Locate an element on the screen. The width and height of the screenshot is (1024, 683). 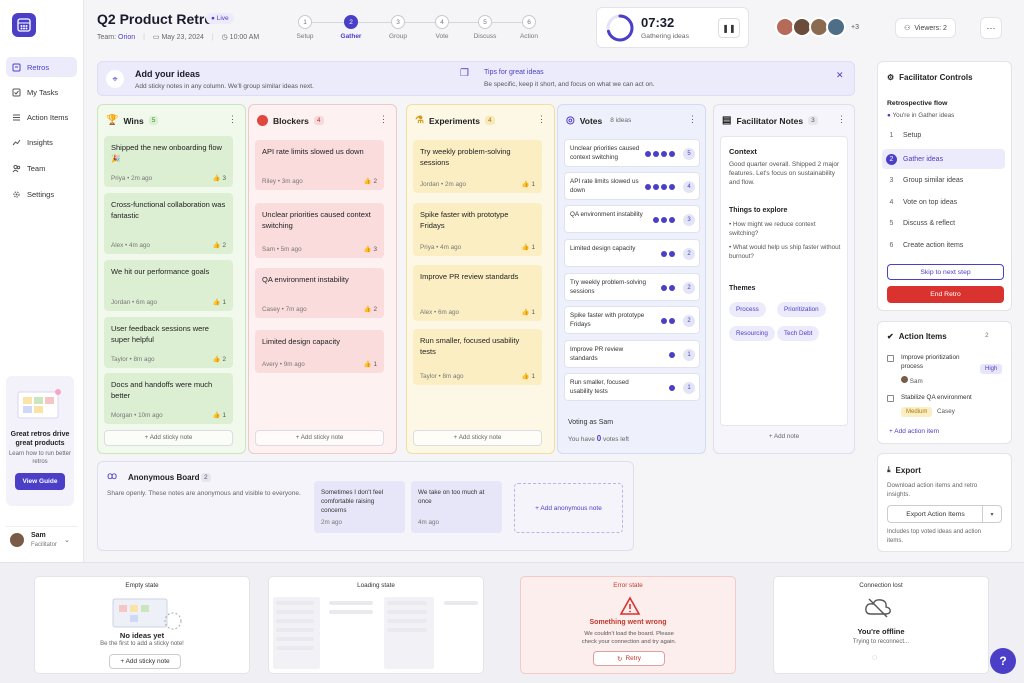
vote-row: Try weekly problem-solving sessions 2 is located at coordinates (632, 287).